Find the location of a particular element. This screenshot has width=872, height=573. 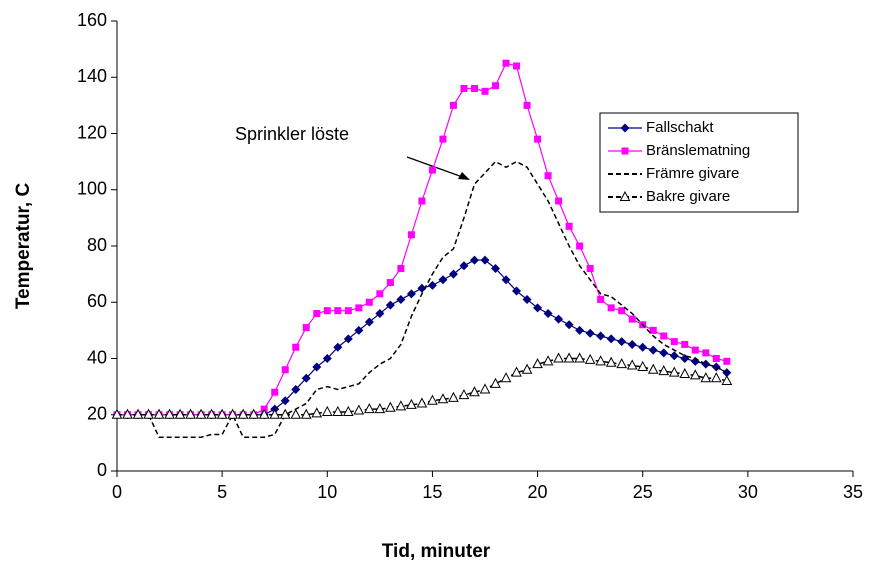

y-tick-label: 20 is located at coordinates (97, 414).